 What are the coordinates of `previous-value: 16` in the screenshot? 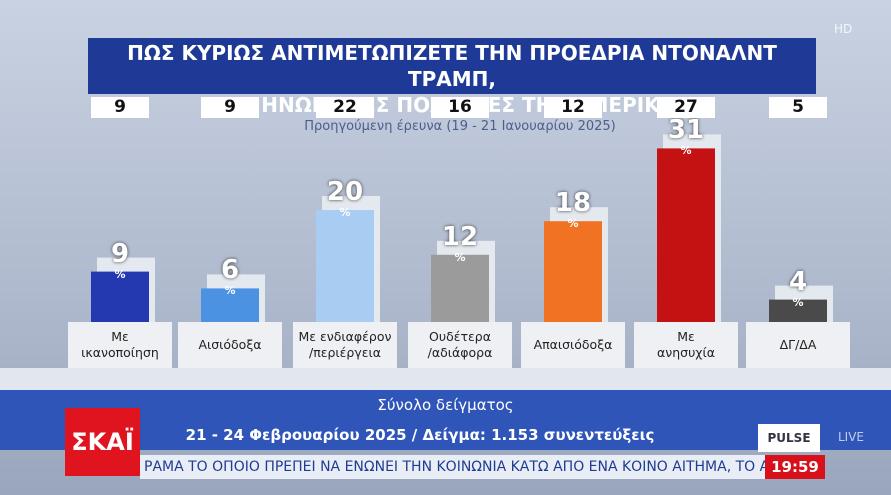 It's located at (460, 107).